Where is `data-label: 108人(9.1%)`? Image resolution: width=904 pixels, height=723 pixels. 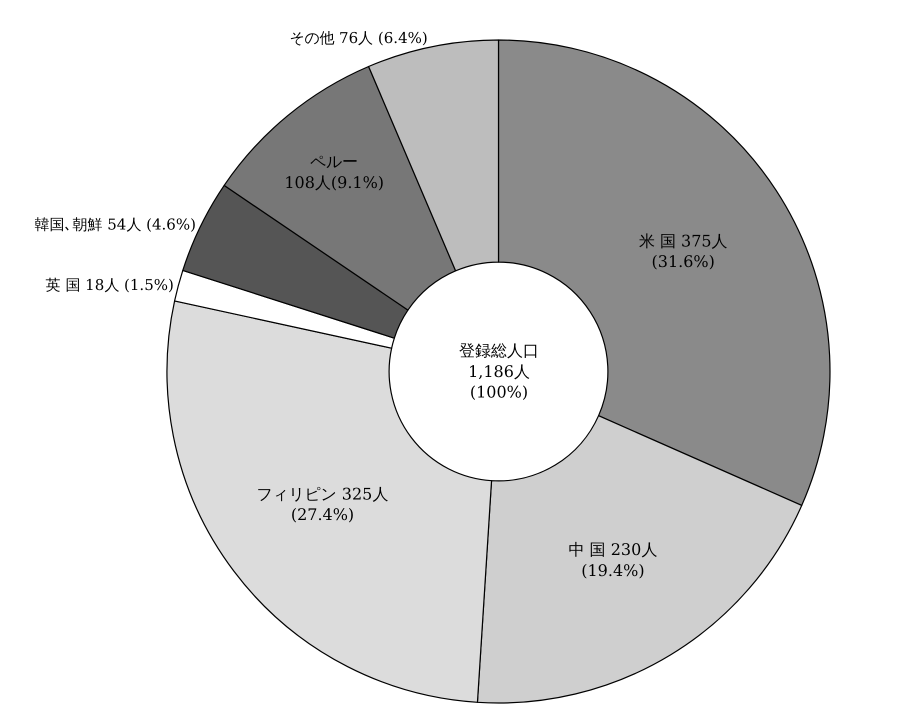 data-label: 108人(9.1%) is located at coordinates (334, 182).